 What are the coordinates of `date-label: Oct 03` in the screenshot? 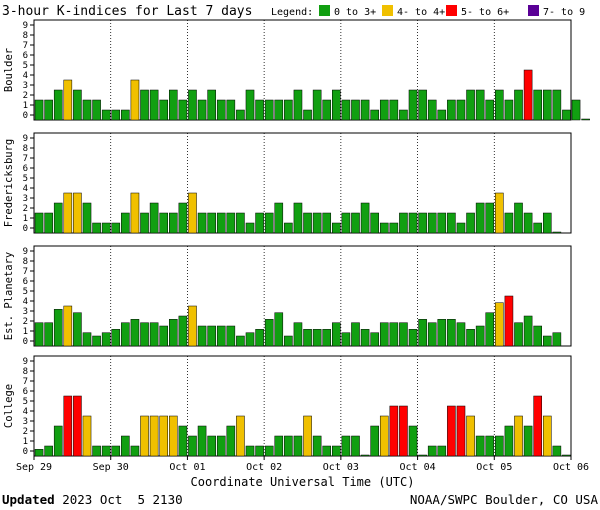 It's located at (341, 467).